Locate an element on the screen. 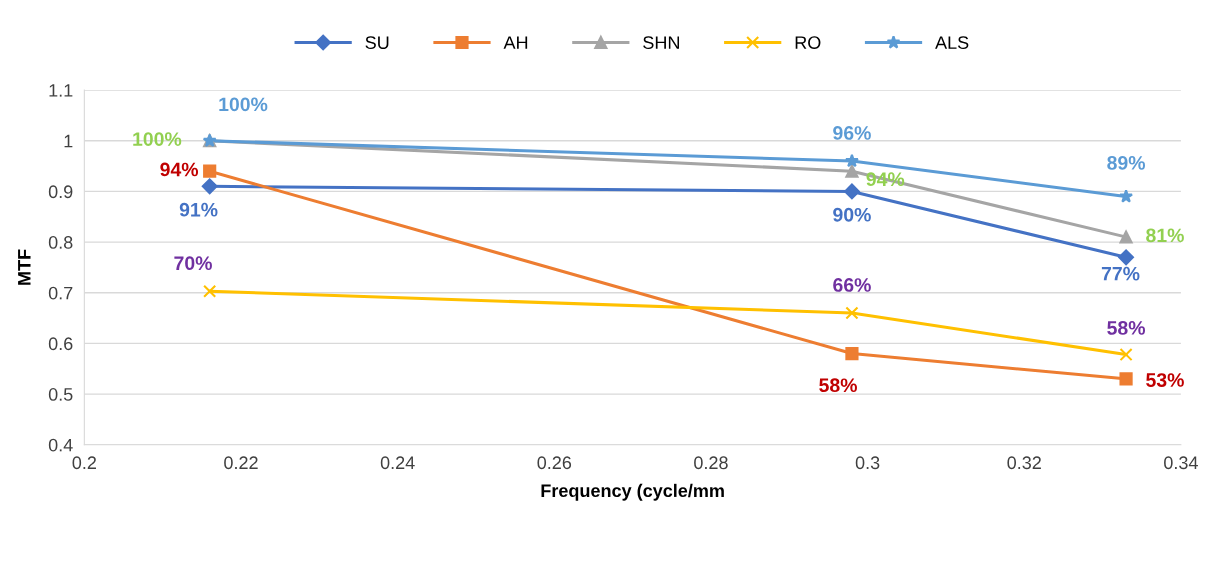 Image resolution: width=1205 pixels, height=563 pixels. x-tick-label: 0.28 is located at coordinates (711, 463).